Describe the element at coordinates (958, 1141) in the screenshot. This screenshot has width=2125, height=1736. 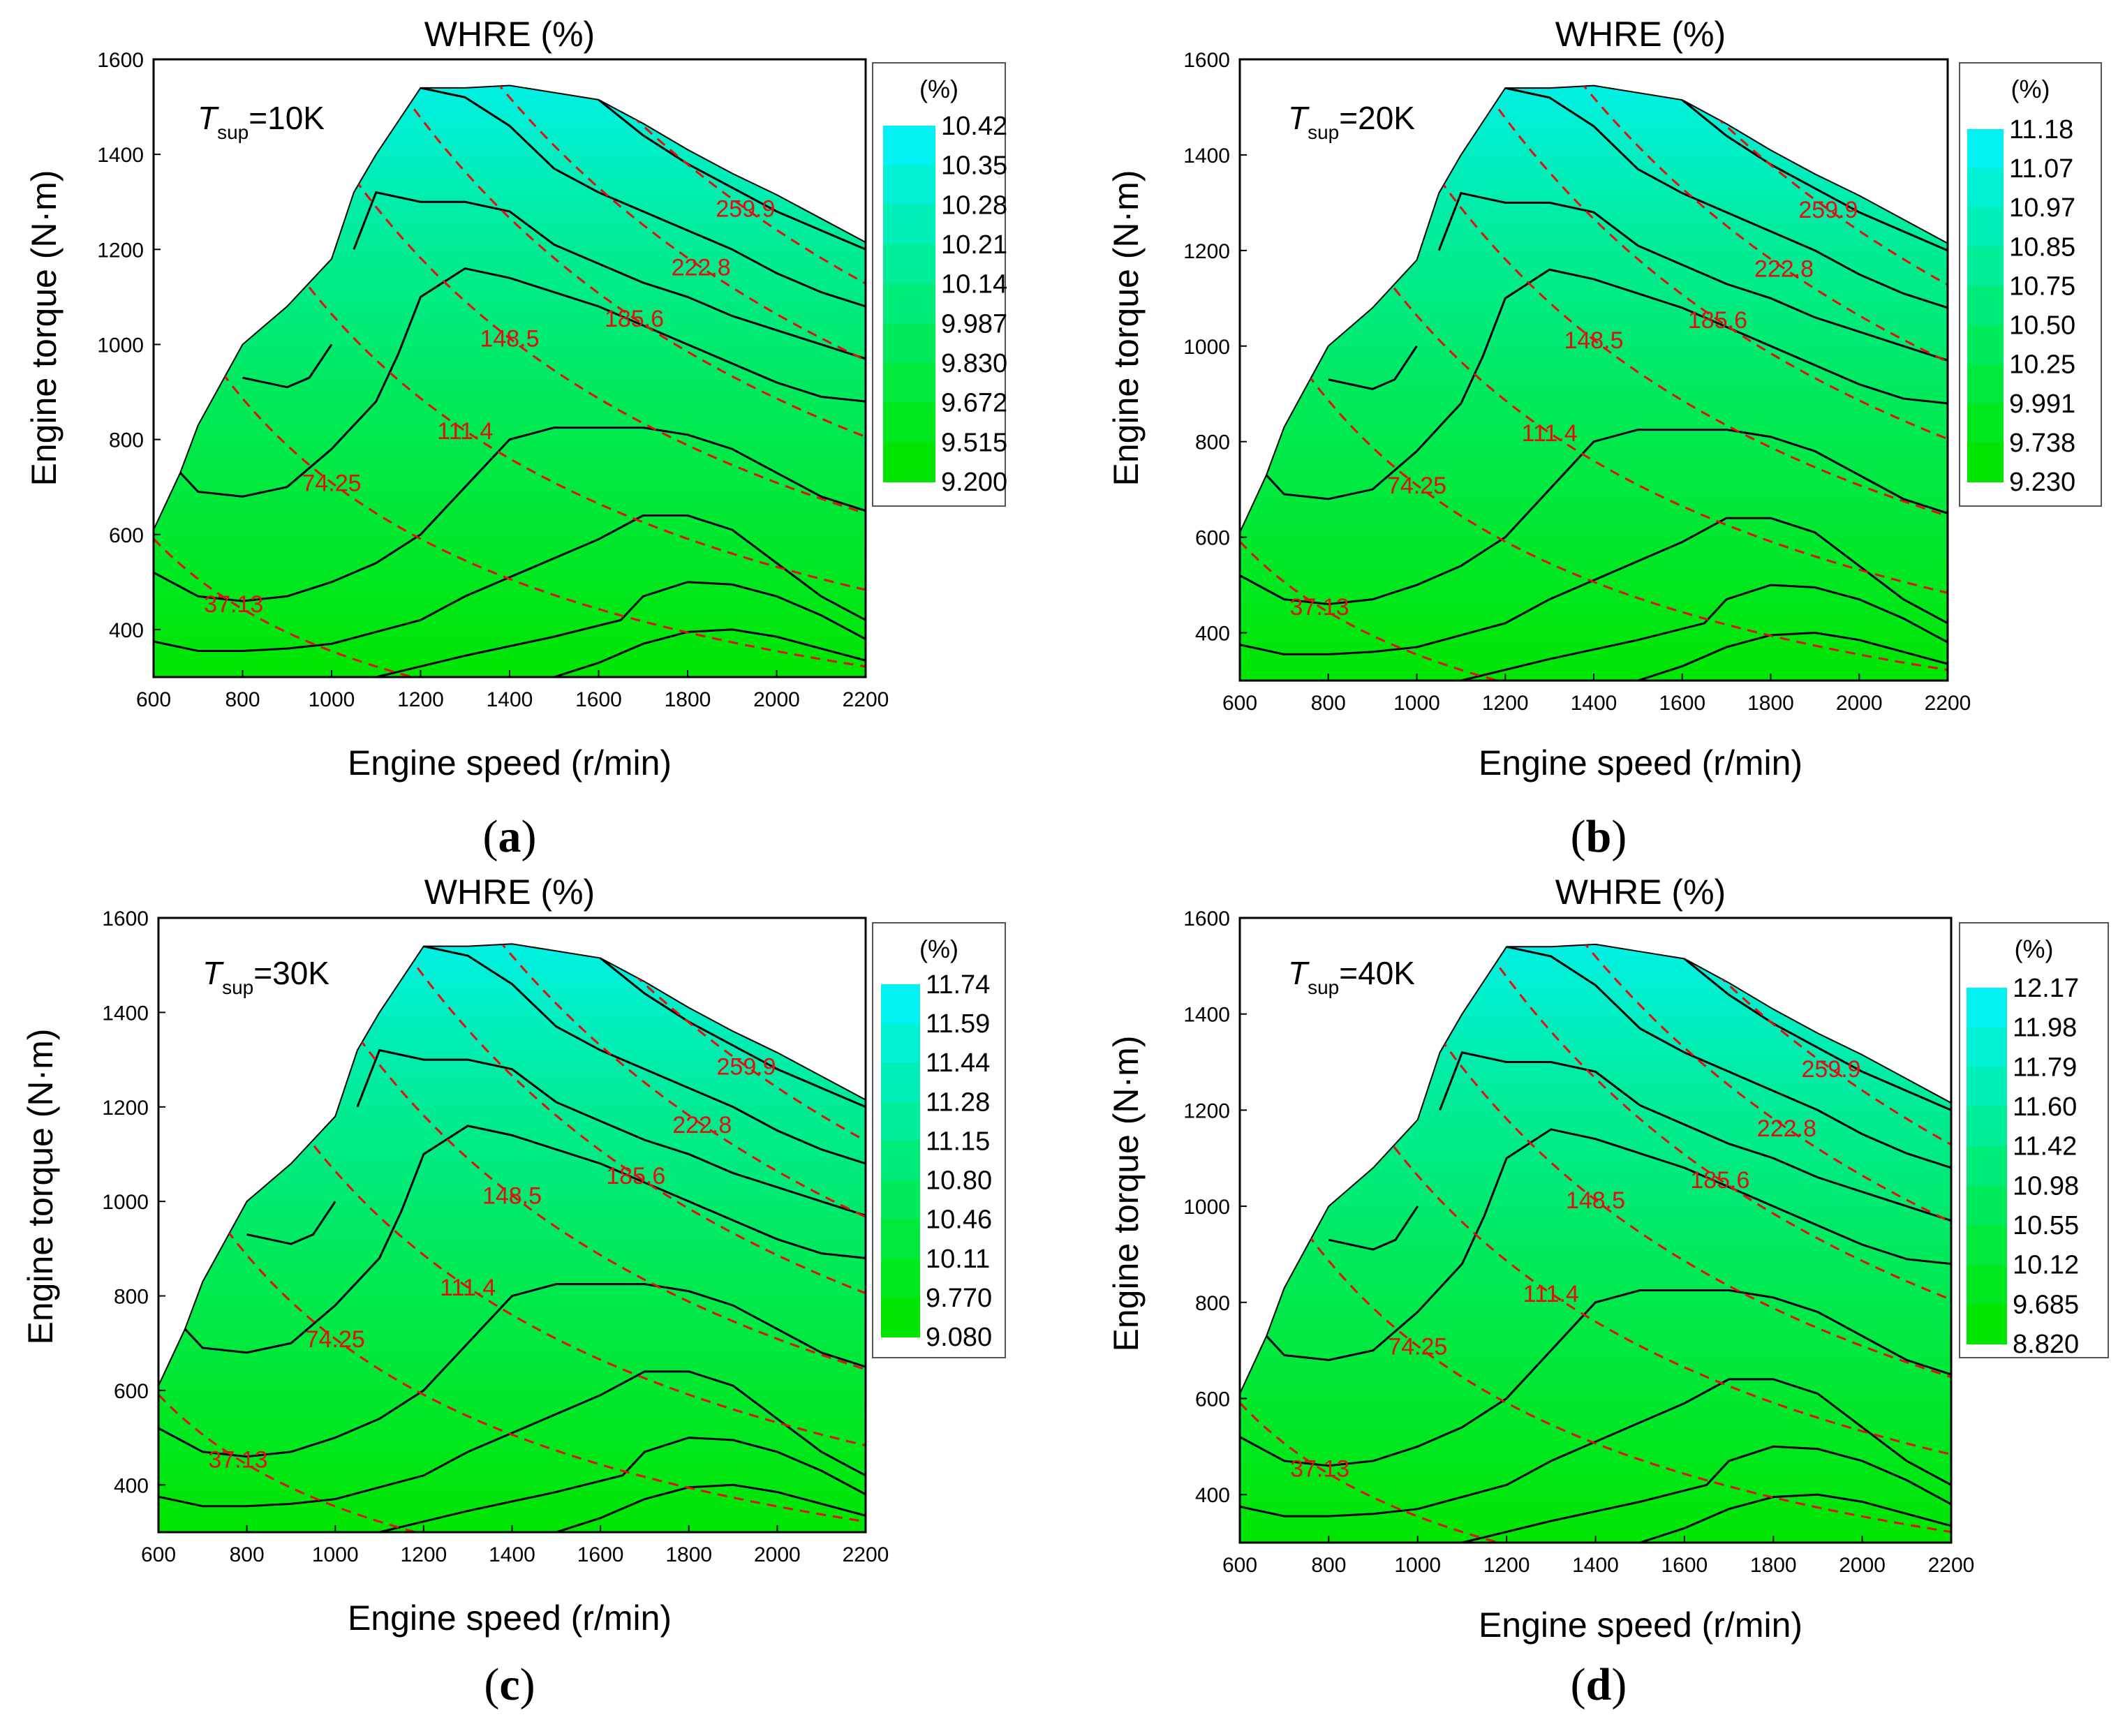
I see `colorbar-level-label: 11.15` at that location.